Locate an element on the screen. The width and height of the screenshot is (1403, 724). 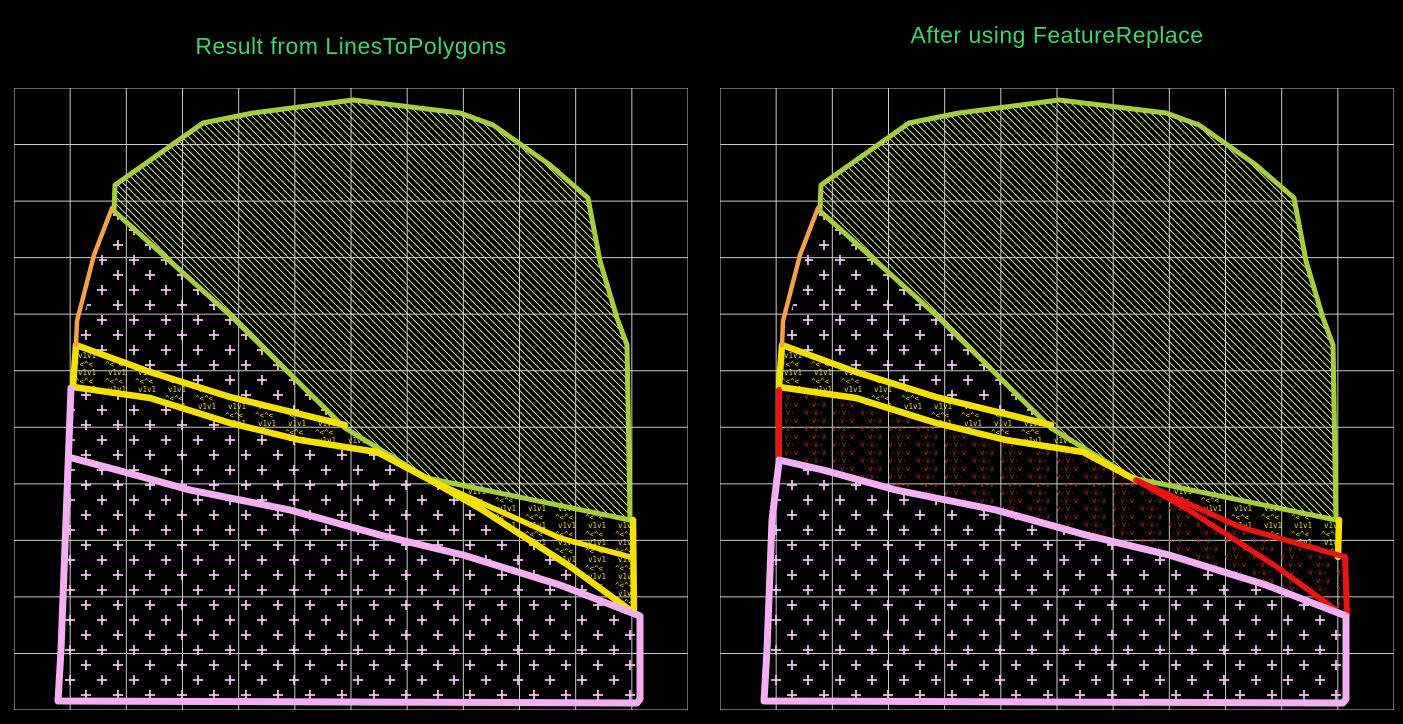
red-lower-line is located at coordinates (1238, 546).